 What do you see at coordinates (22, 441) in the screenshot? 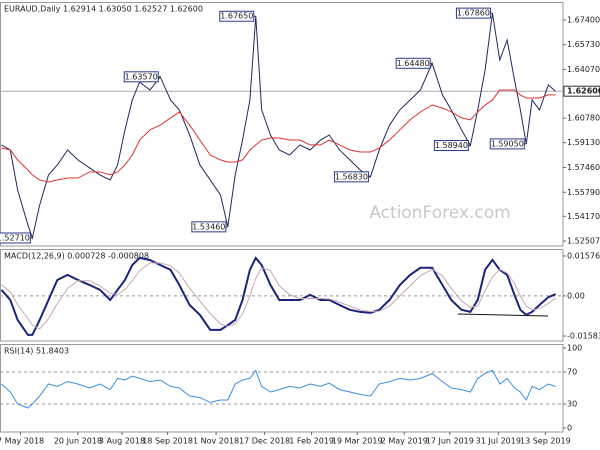
I see `x-tick-label: 7 May 2018` at bounding box center [22, 441].